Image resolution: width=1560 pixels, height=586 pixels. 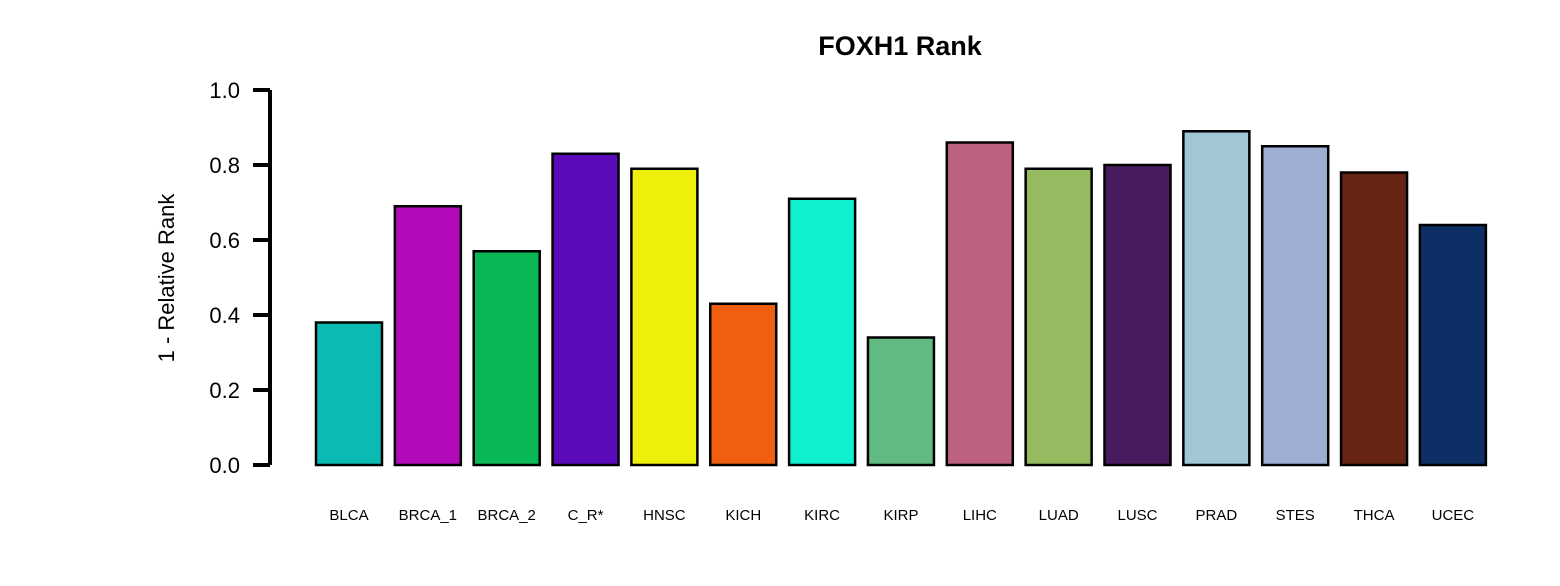 What do you see at coordinates (224, 390) in the screenshot?
I see `y-tick-label: 0.2` at bounding box center [224, 390].